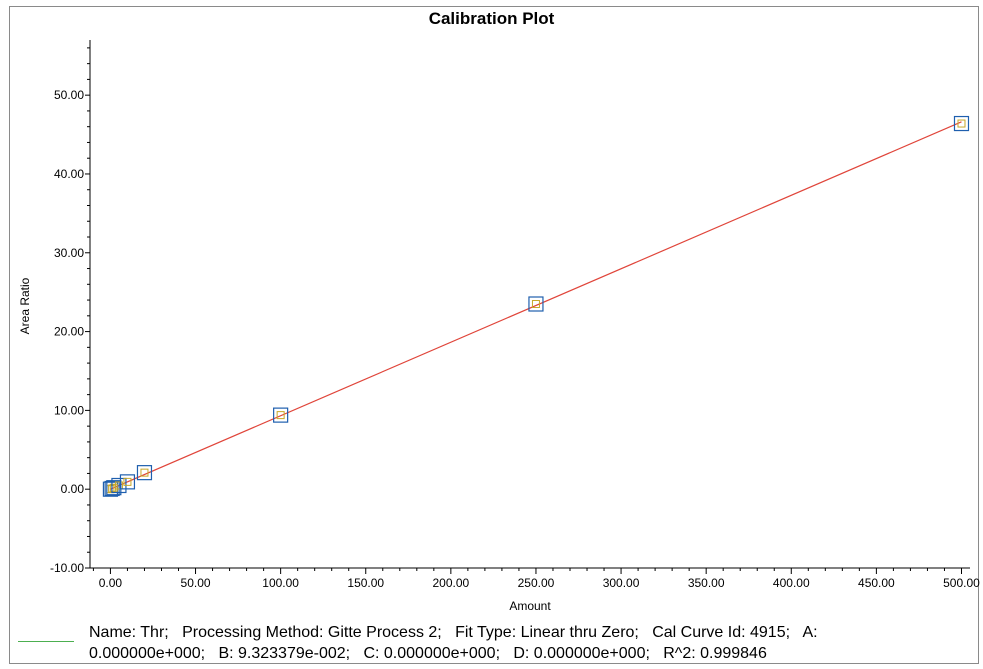 The height and width of the screenshot is (669, 983). Describe the element at coordinates (280, 583) in the screenshot. I see `x-tick-label: 100.00` at that location.